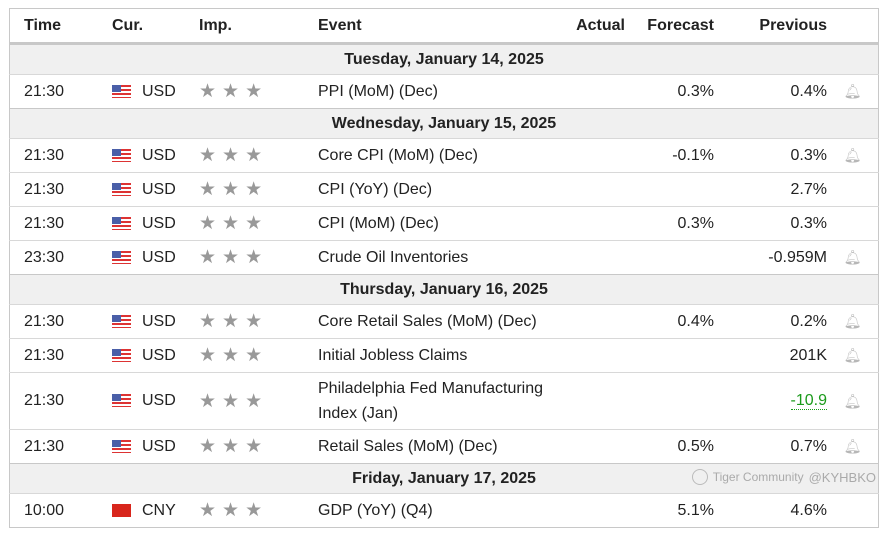 The width and height of the screenshot is (888, 538). Describe the element at coordinates (159, 510) in the screenshot. I see `currency-code: CNY` at that location.